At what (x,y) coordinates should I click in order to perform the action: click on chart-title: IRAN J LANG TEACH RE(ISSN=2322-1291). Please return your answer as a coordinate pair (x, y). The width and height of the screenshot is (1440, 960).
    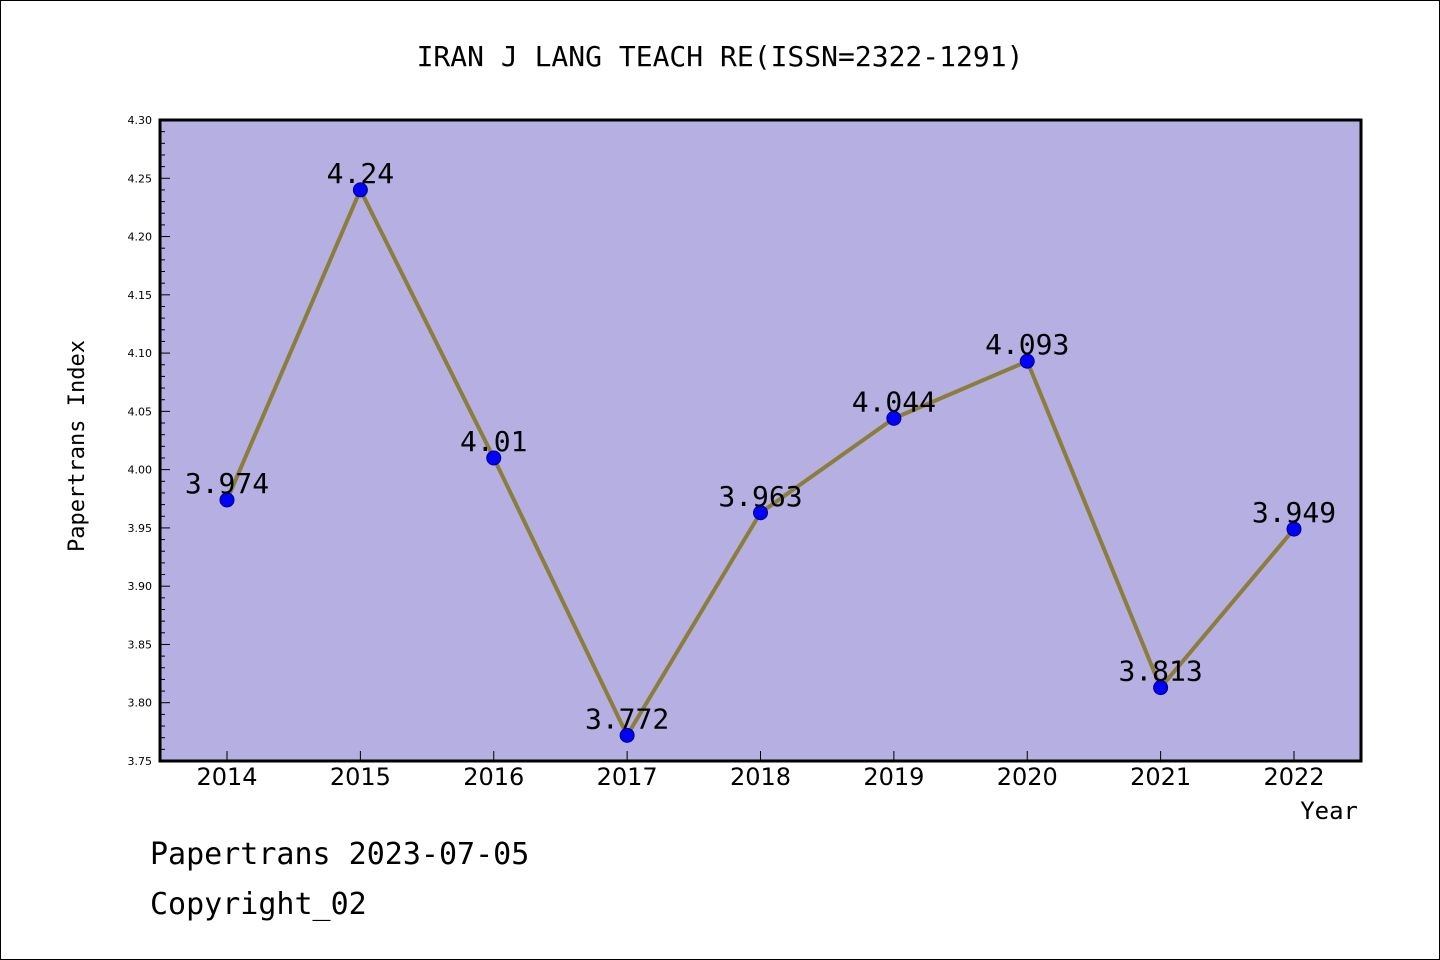
    Looking at the image, I should click on (720, 56).